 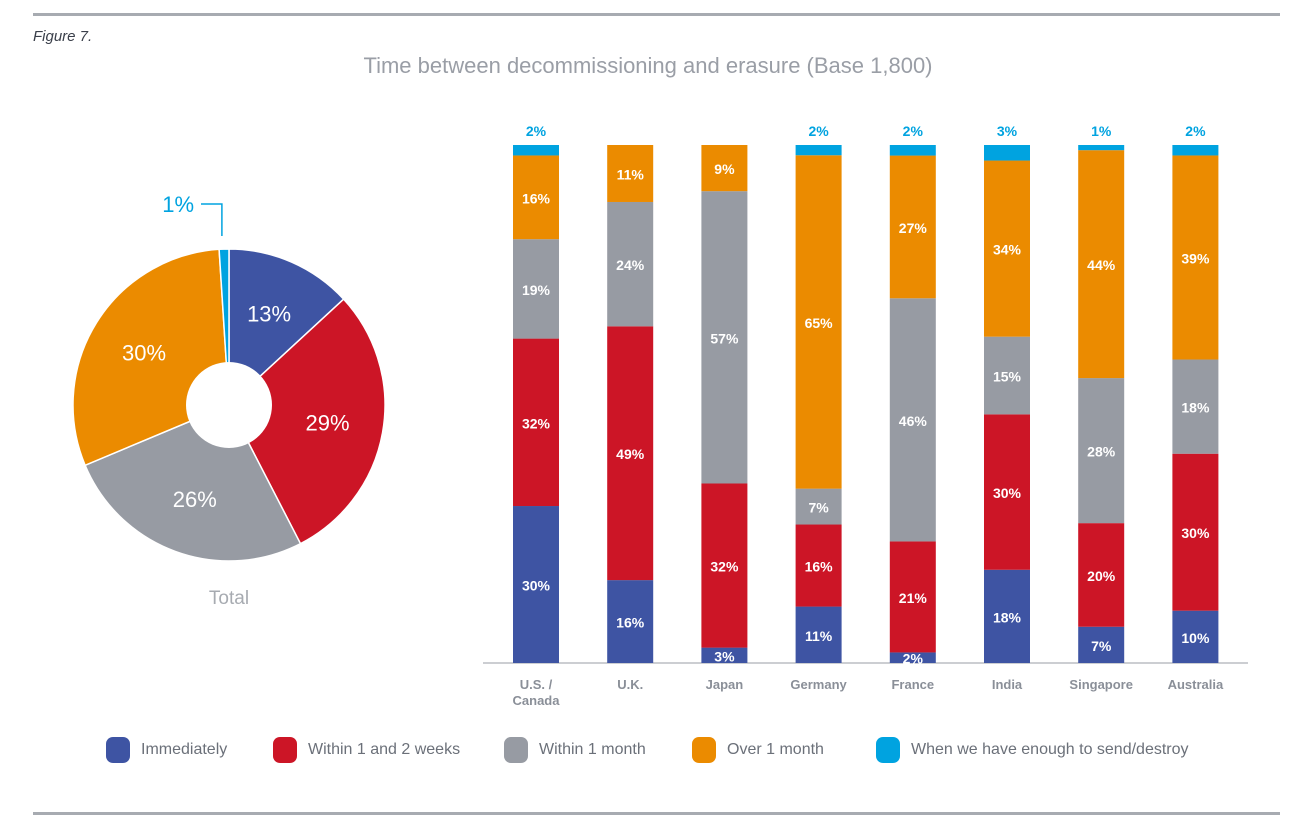 I want to click on bar-label-germany-immediately: 11%, so click(x=819, y=636).